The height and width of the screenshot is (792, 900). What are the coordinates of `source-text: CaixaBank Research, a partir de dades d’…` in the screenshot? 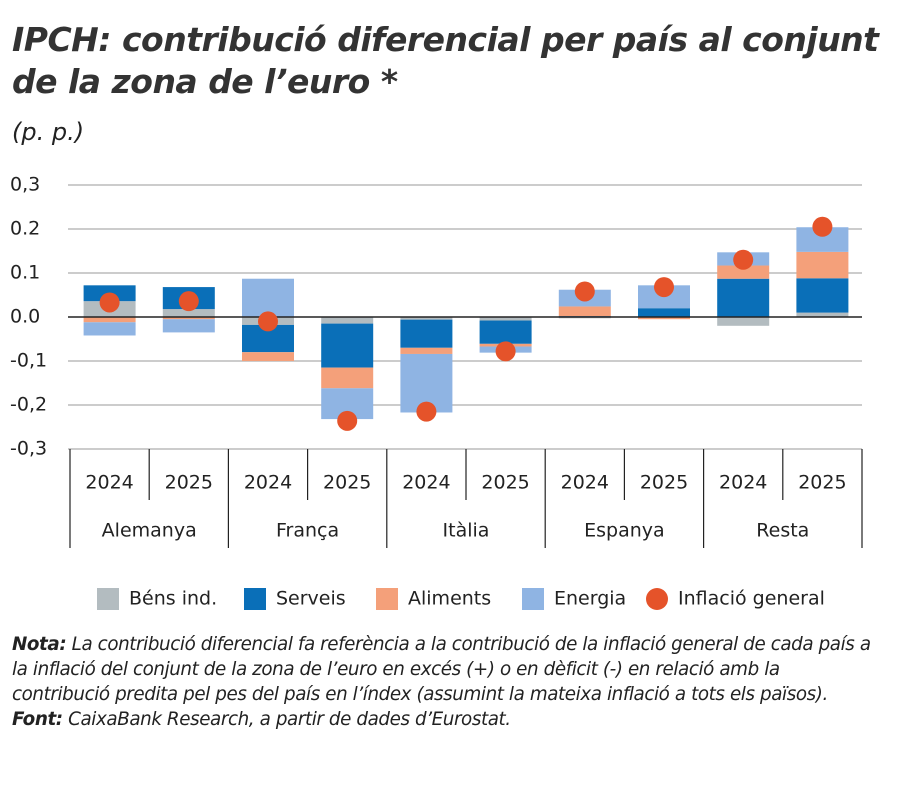 It's located at (289, 719).